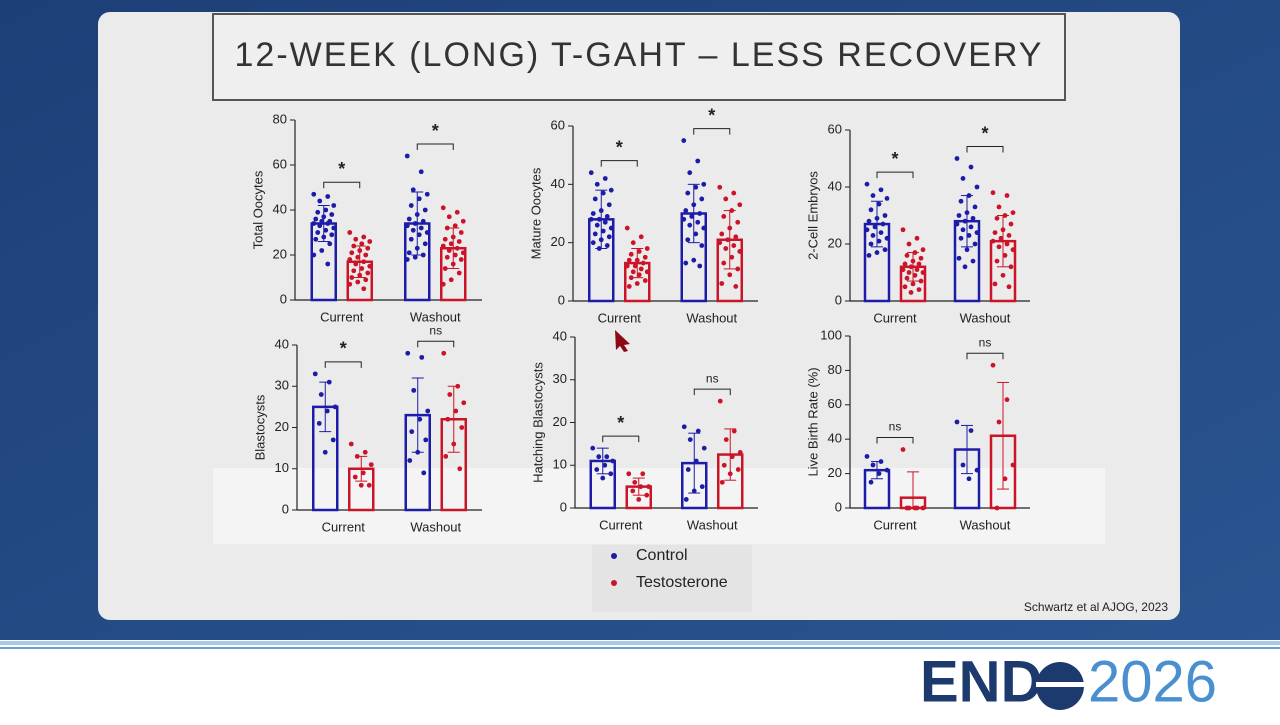  Describe the element at coordinates (639, 57) in the screenshot. I see `title-box` at that location.